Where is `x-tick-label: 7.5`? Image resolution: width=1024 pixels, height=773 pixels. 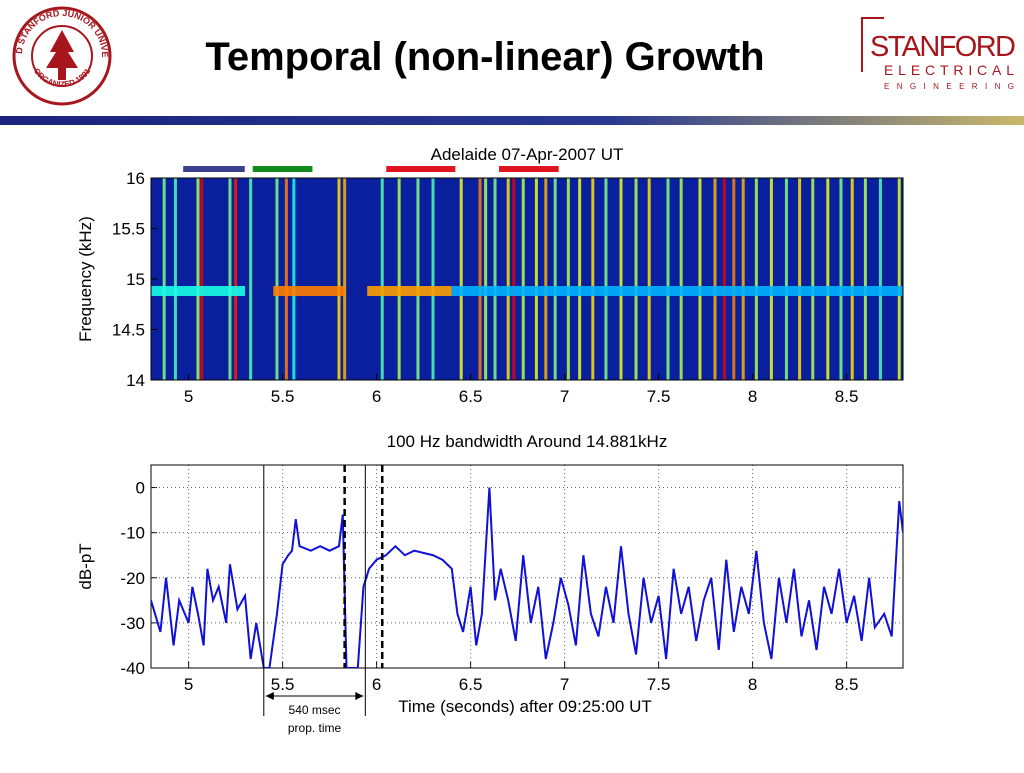 x-tick-label: 7.5 is located at coordinates (659, 396).